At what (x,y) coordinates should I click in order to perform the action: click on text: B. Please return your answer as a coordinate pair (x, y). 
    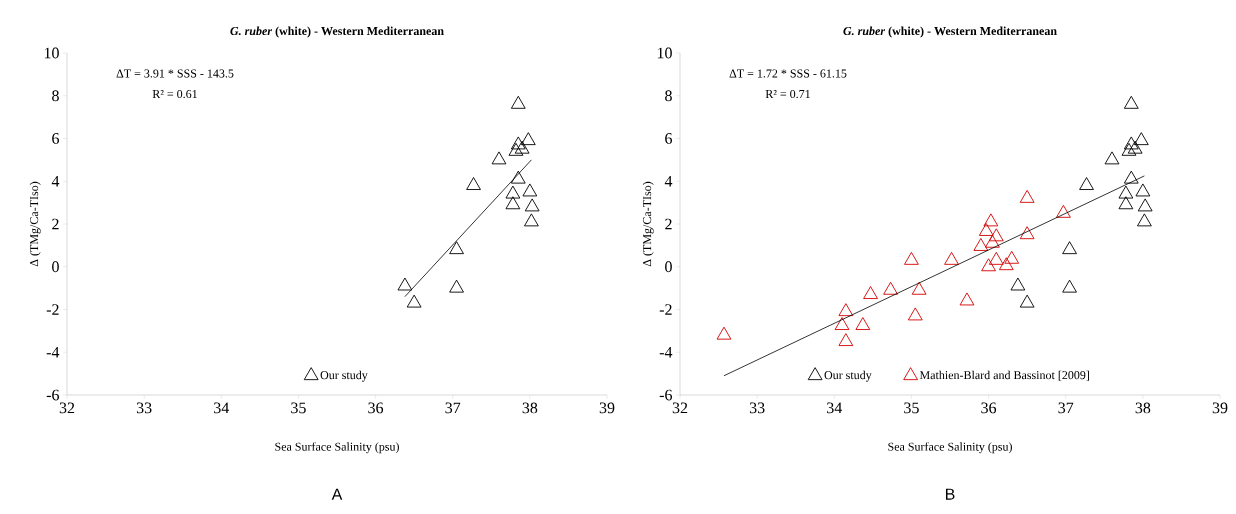
    Looking at the image, I should click on (950, 494).